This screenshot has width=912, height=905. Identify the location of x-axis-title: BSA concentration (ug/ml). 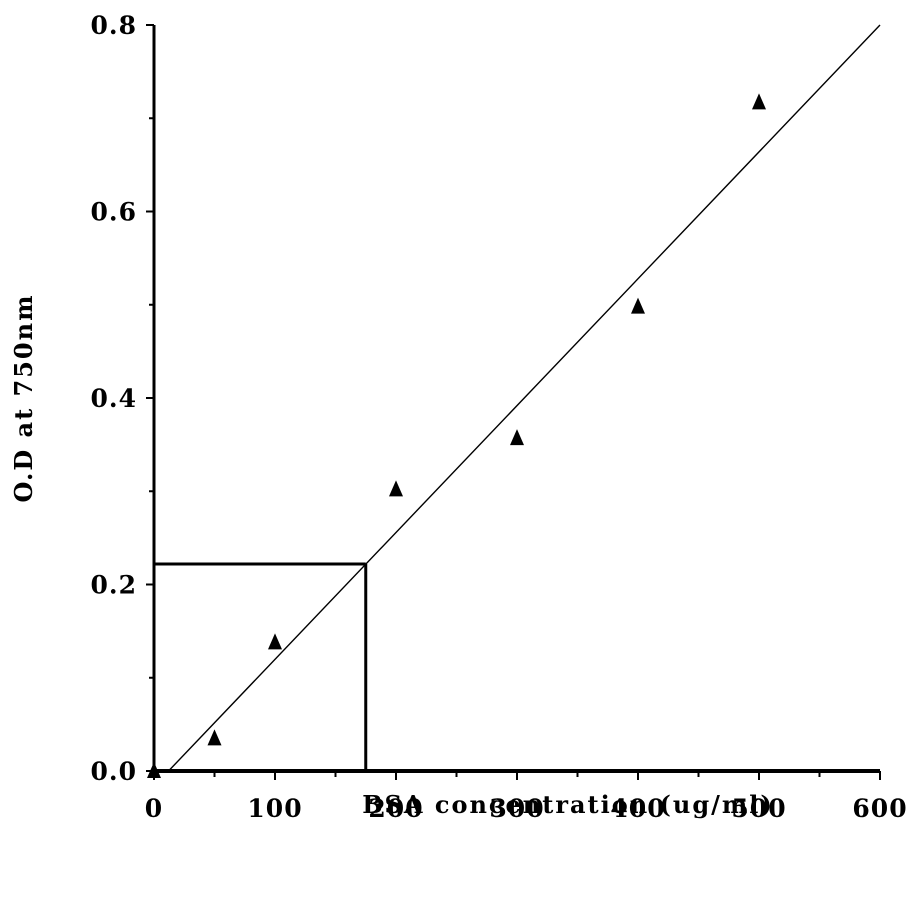
(568, 804).